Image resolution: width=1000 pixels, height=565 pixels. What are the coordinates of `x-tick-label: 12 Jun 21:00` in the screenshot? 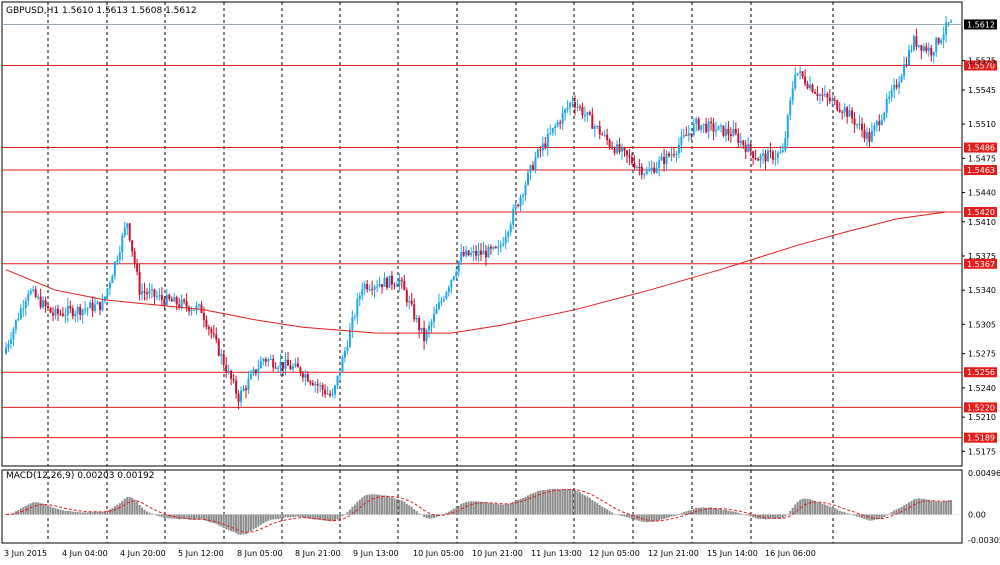 It's located at (673, 553).